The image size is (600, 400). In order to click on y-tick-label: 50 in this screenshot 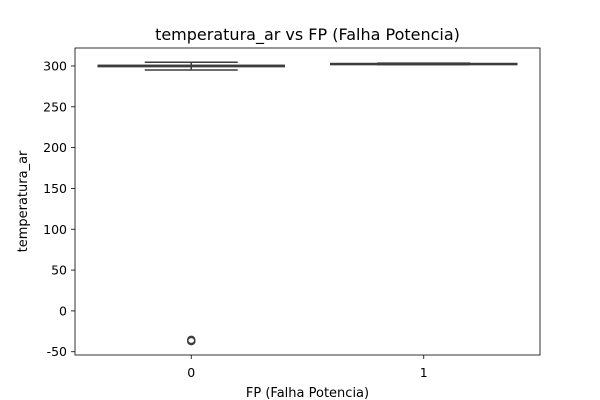, I will do `click(59, 270)`.